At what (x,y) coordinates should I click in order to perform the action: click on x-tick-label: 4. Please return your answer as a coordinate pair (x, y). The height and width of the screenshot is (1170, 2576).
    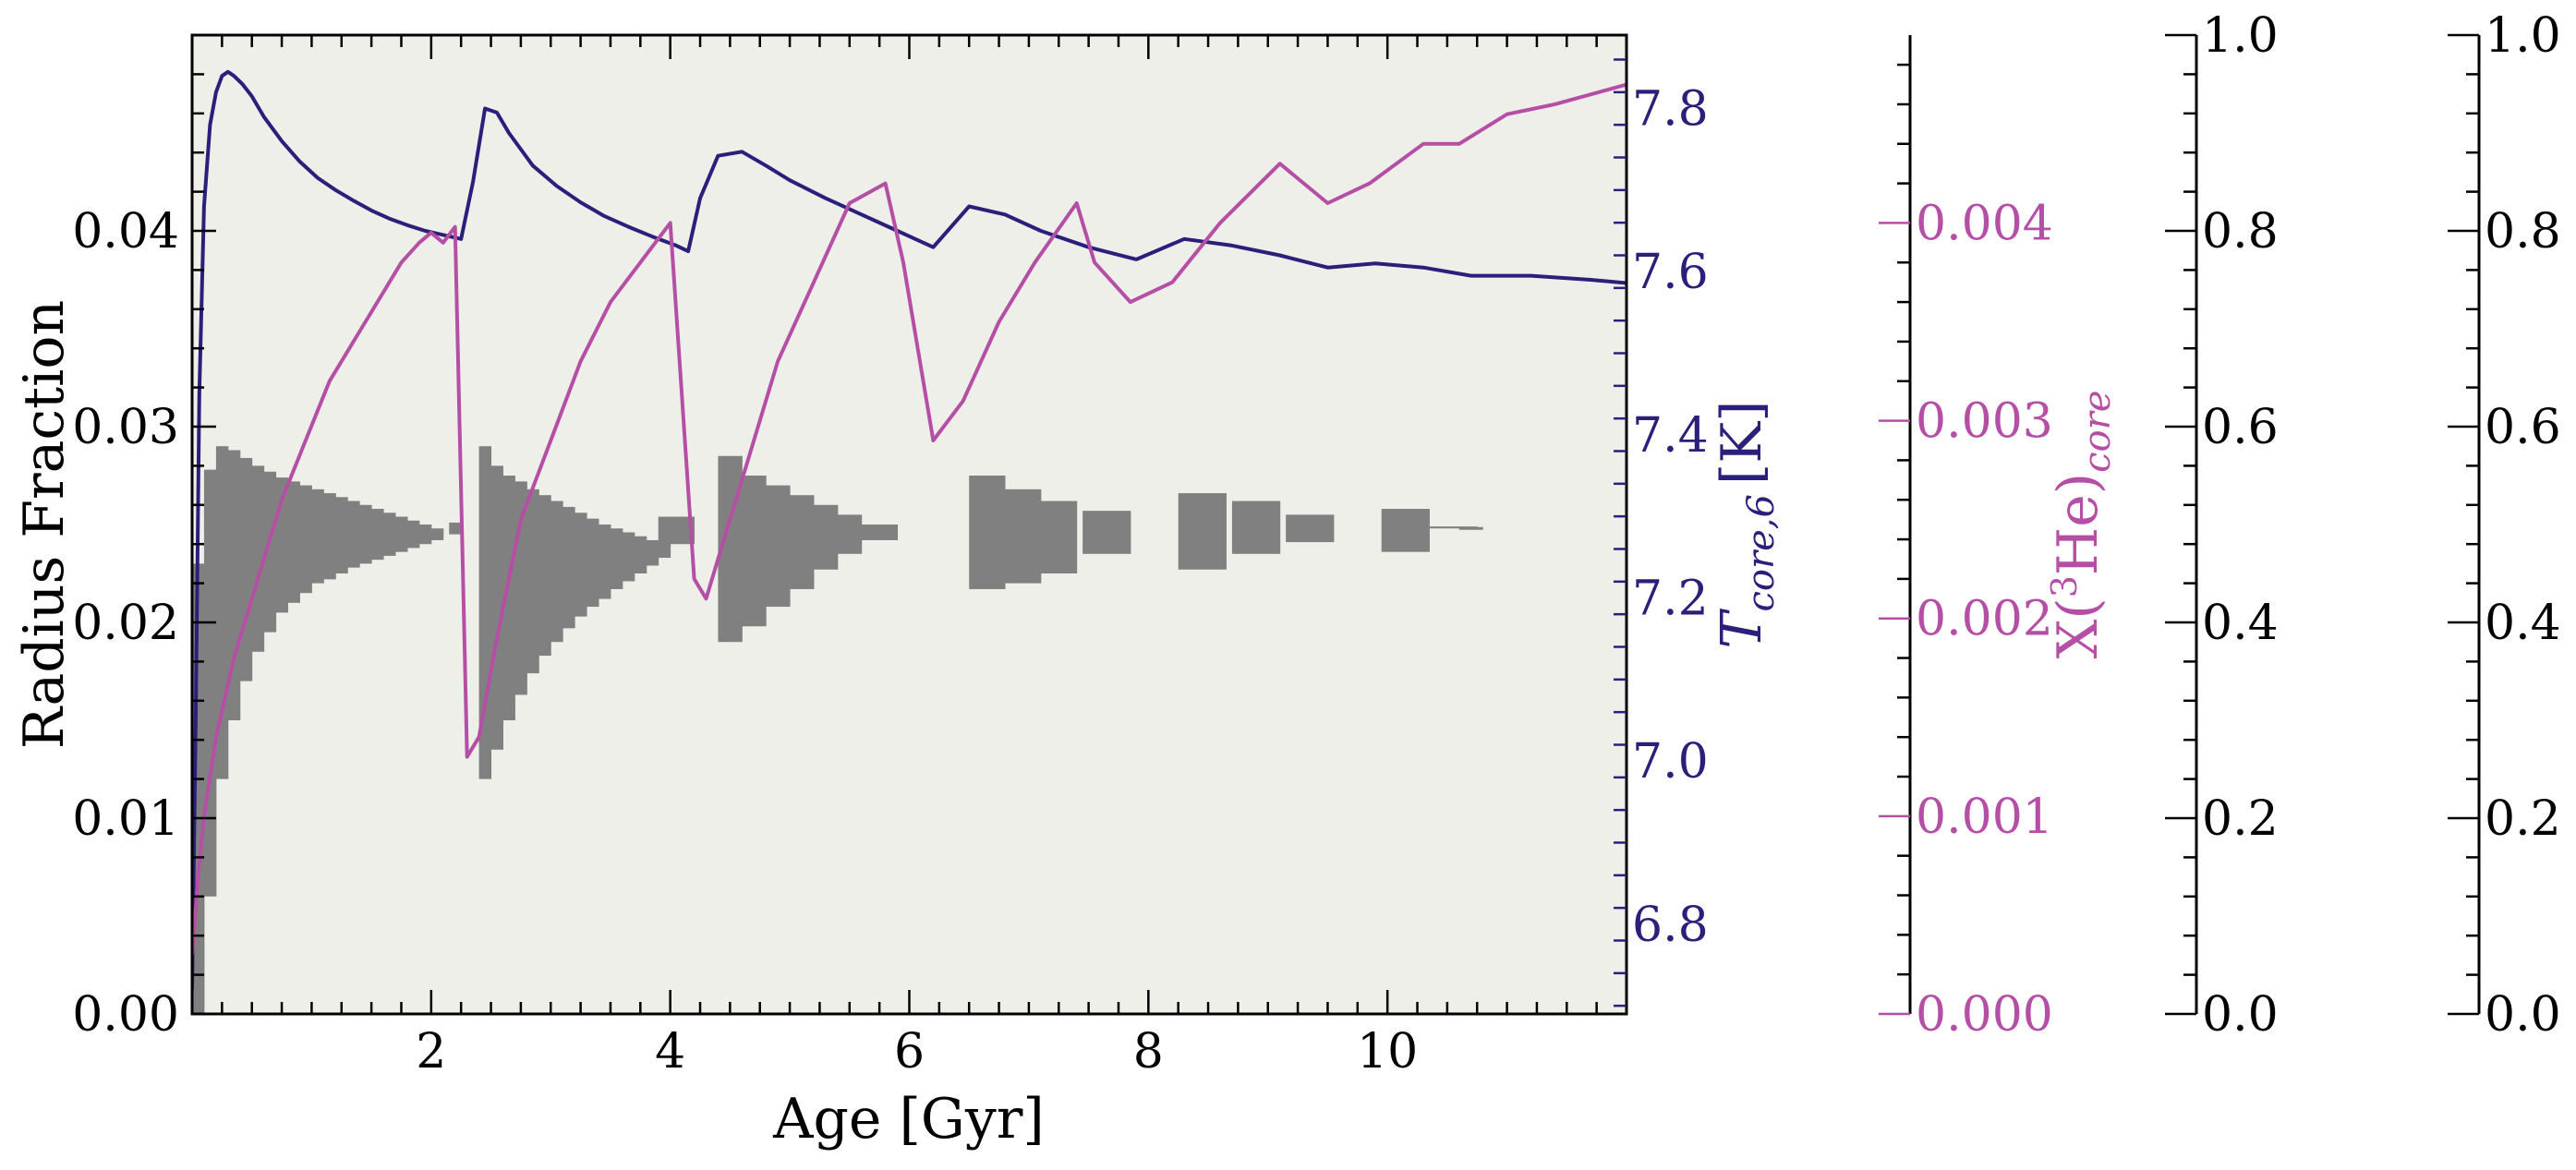
    Looking at the image, I should click on (670, 1052).